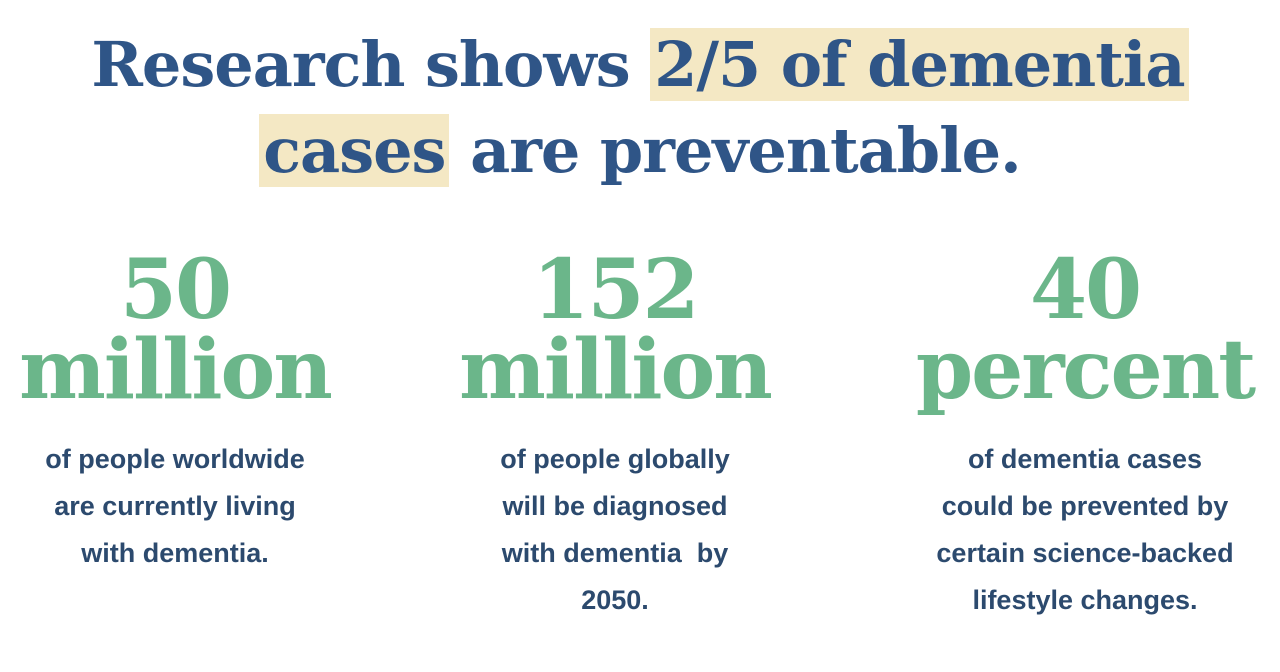  I want to click on description-line: certain science-backed, so click(1085, 553).